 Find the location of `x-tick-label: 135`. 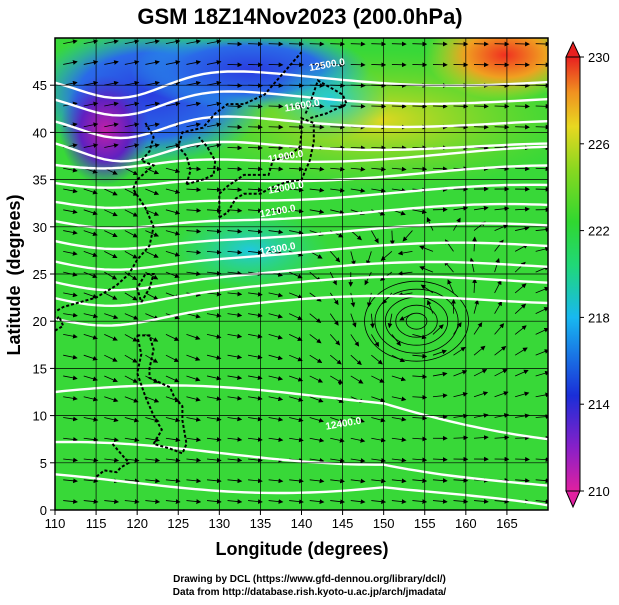

x-tick-label: 135 is located at coordinates (261, 523).